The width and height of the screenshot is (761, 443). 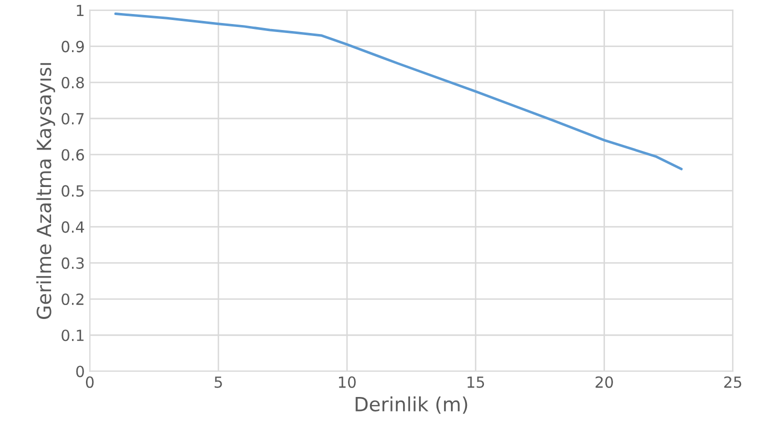 I want to click on y-tick-label: 0.7, so click(x=73, y=118).